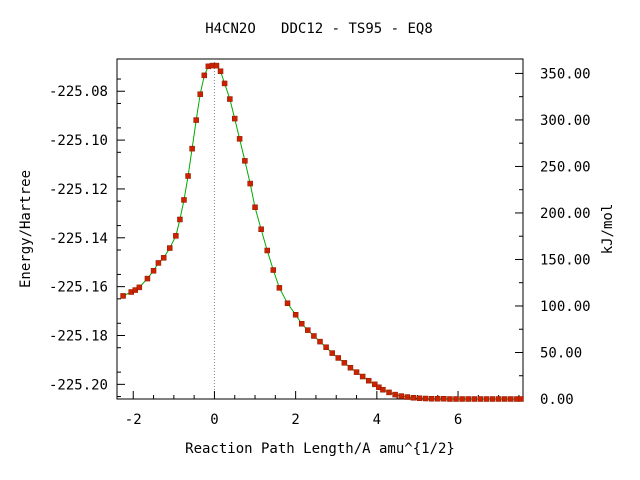 The image size is (640, 480). What do you see at coordinates (377, 420) in the screenshot?
I see `x-tick-label: 4` at bounding box center [377, 420].